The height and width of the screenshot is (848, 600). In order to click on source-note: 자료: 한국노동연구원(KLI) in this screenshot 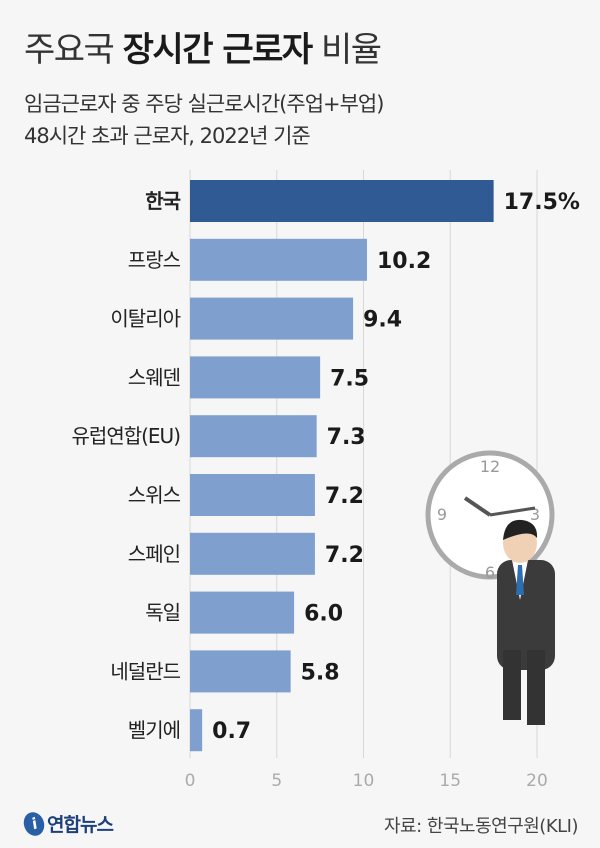, I will do `click(481, 826)`.